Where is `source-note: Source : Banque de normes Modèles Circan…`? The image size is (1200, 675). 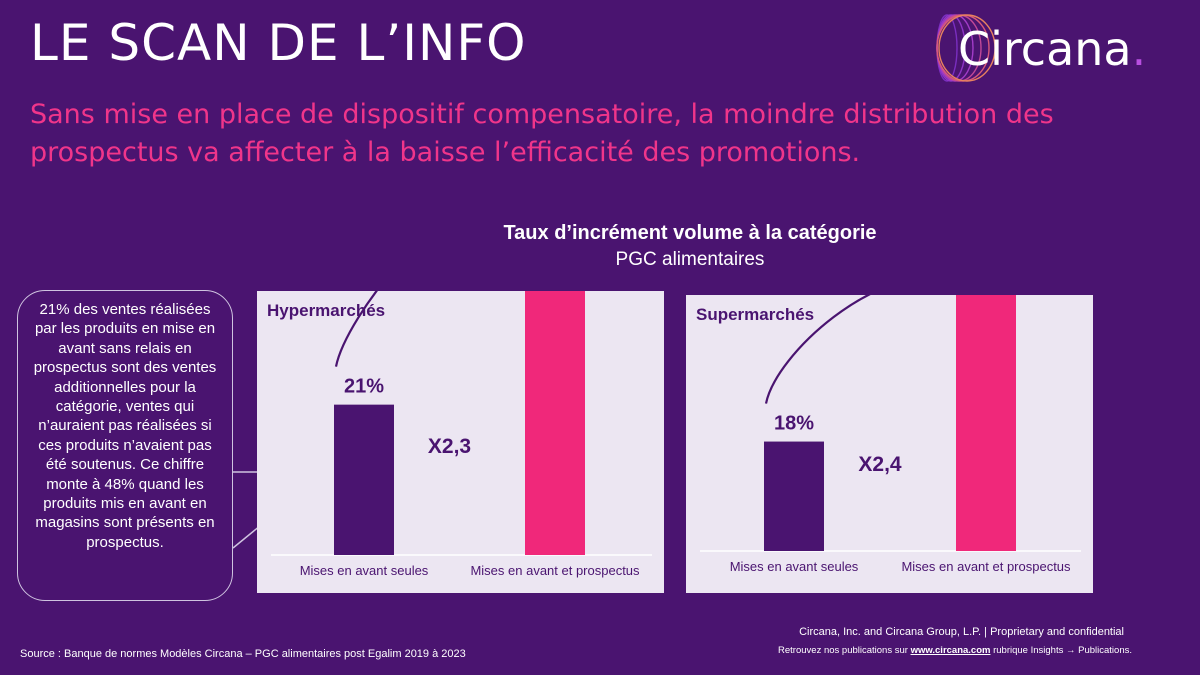 source-note: Source : Banque de normes Modèles Circan… is located at coordinates (243, 654).